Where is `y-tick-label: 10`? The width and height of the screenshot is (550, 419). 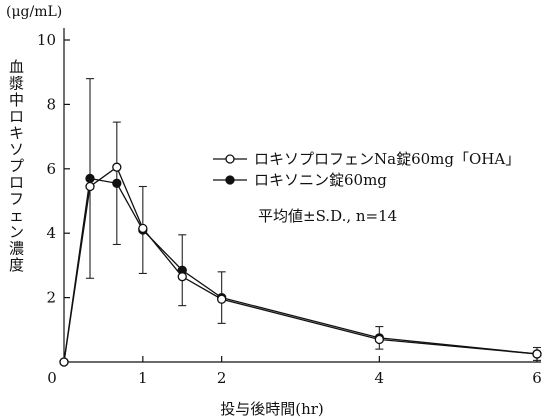
y-tick-label: 10 is located at coordinates (46, 40).